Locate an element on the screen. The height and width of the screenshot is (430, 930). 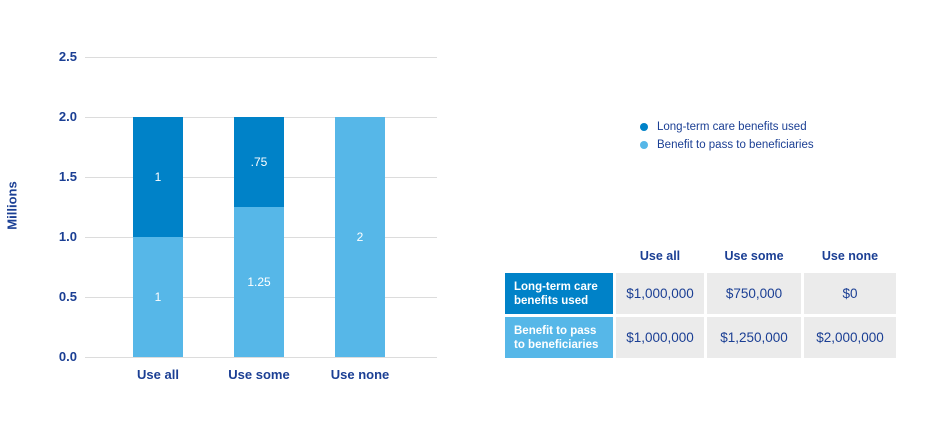
bar-segment: .75 is located at coordinates (259, 162).